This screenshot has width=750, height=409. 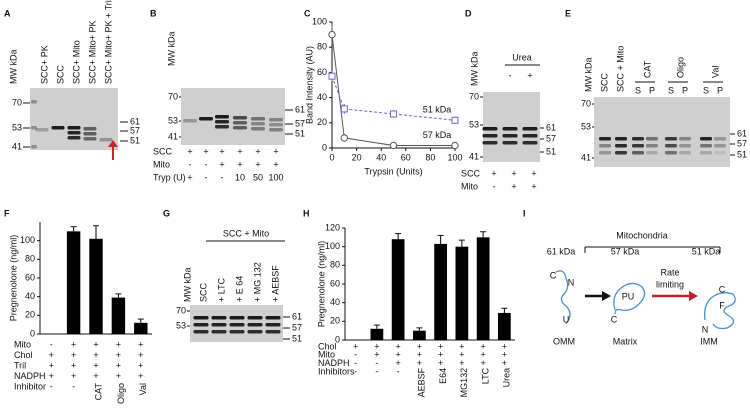 What do you see at coordinates (233, 116) in the screenshot?
I see `gel` at bounding box center [233, 116].